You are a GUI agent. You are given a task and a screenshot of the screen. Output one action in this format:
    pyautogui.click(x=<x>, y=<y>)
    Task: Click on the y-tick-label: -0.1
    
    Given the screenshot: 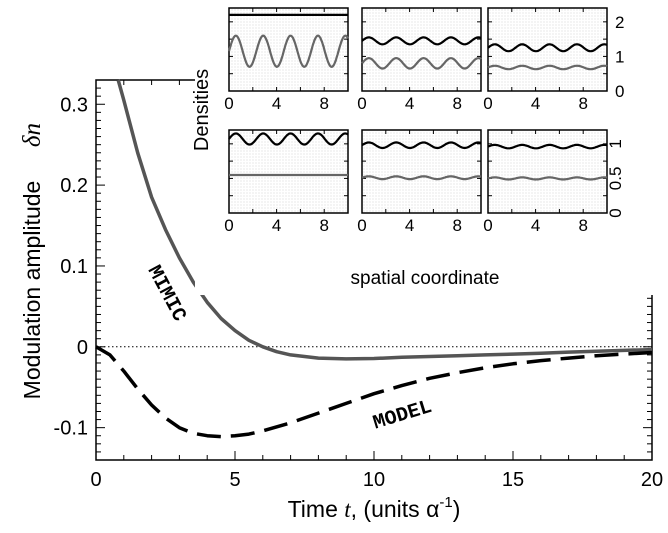 What is the action you would take?
    pyautogui.click(x=71, y=429)
    